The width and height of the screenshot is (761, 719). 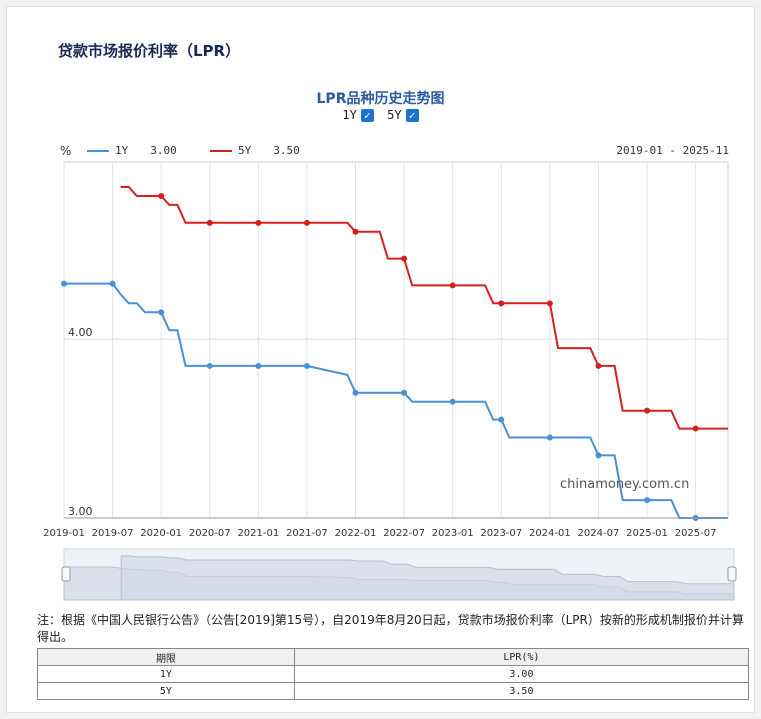 What do you see at coordinates (394, 115) in the screenshot?
I see `toggle-5y-label: 5Y` at bounding box center [394, 115].